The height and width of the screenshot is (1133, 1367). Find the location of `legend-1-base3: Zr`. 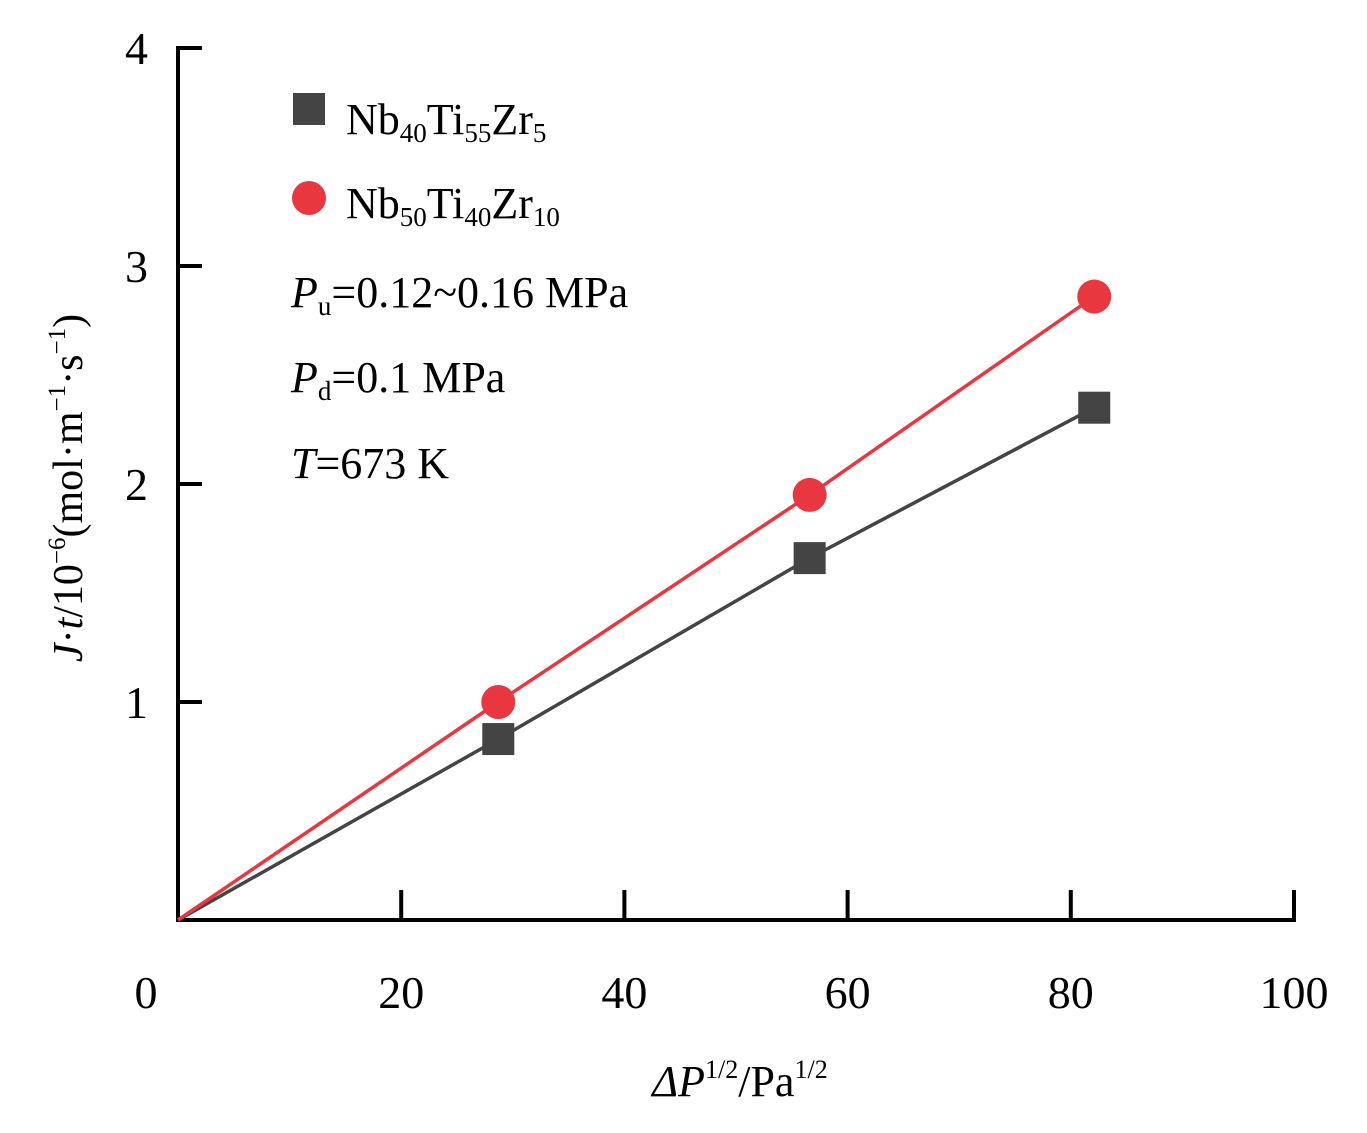

legend-1-base3: Zr is located at coordinates (512, 119).